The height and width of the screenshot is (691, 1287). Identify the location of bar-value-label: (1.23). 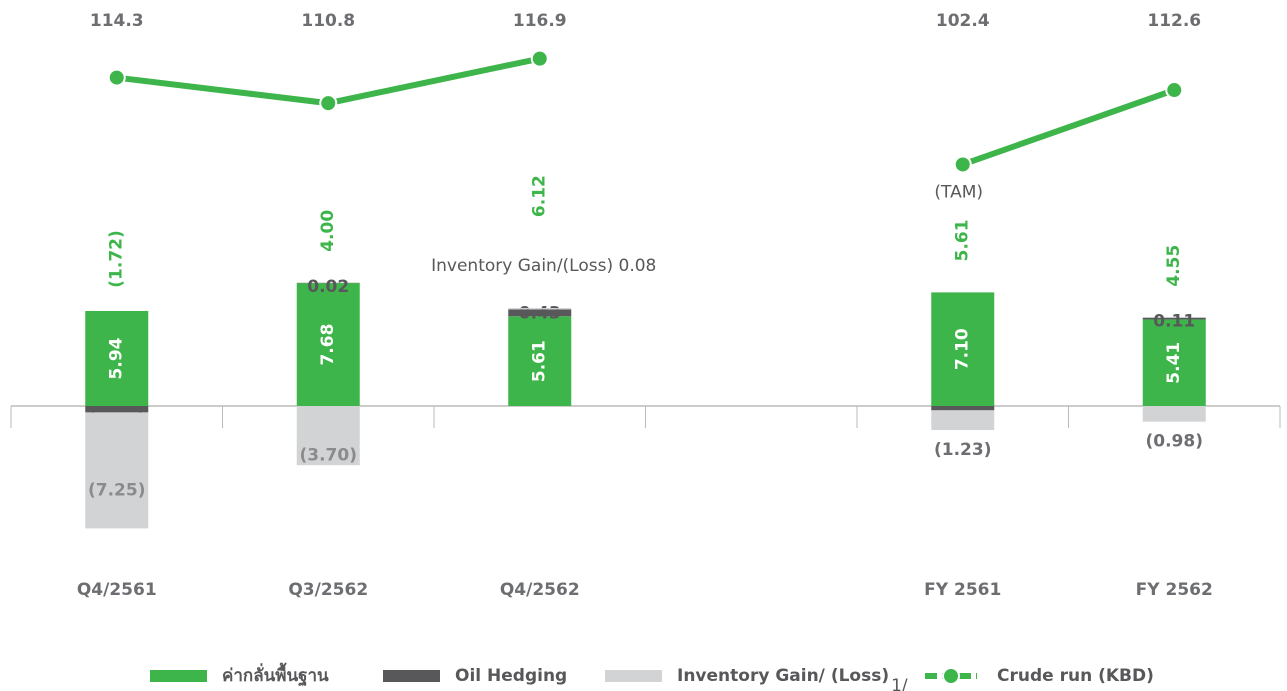
(962, 450).